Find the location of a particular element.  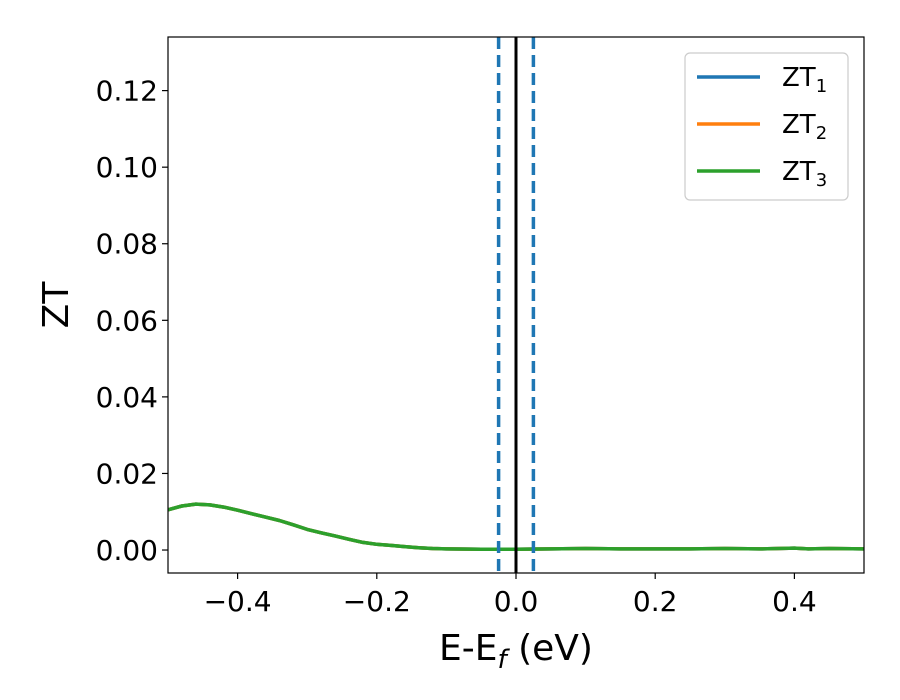

y-tick-label: 0.04 is located at coordinates (127, 397).